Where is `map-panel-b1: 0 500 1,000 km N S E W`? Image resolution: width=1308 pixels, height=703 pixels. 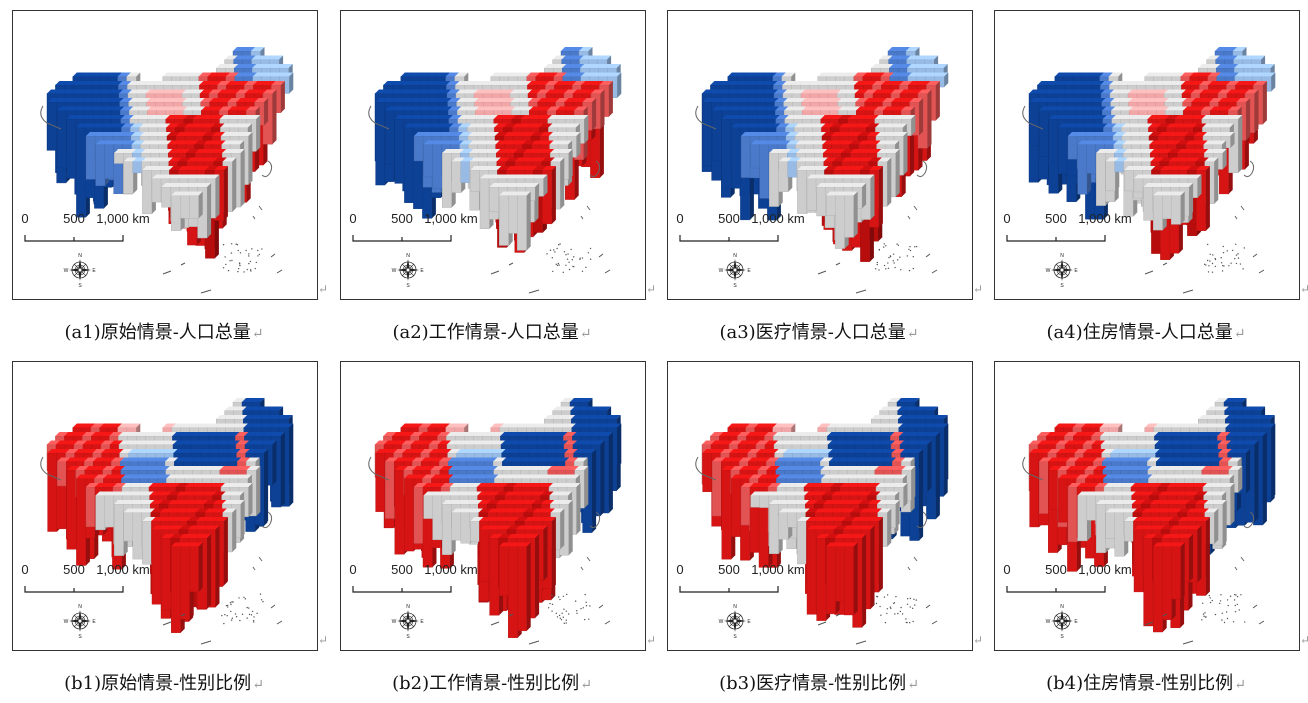 map-panel-b1: 0 500 1,000 km N S E W is located at coordinates (165, 506).